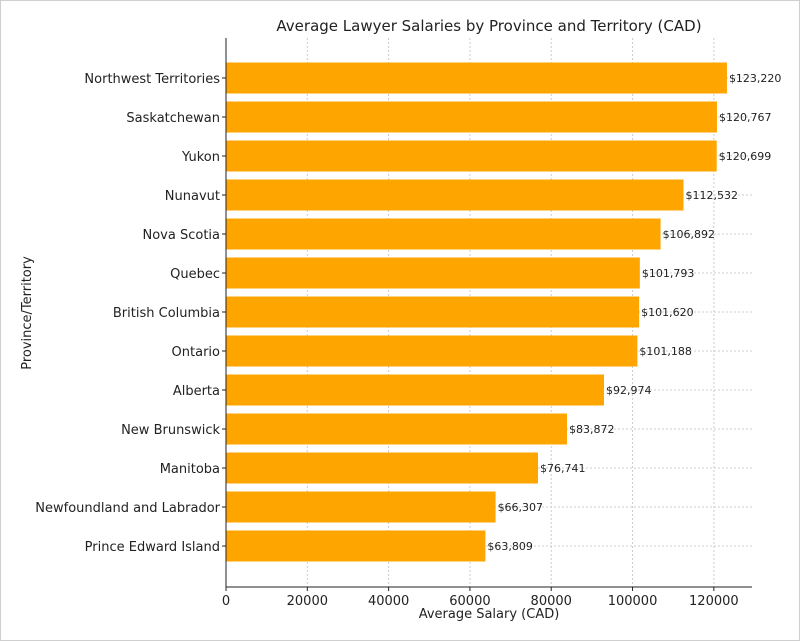  I want to click on x-tick-label: 20000, so click(307, 601).